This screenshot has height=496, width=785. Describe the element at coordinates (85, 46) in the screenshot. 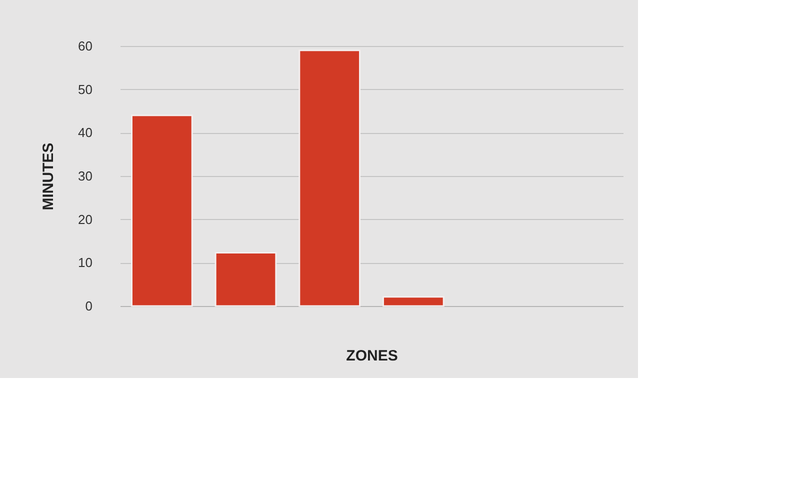

I see `y-tick-label: 60` at that location.